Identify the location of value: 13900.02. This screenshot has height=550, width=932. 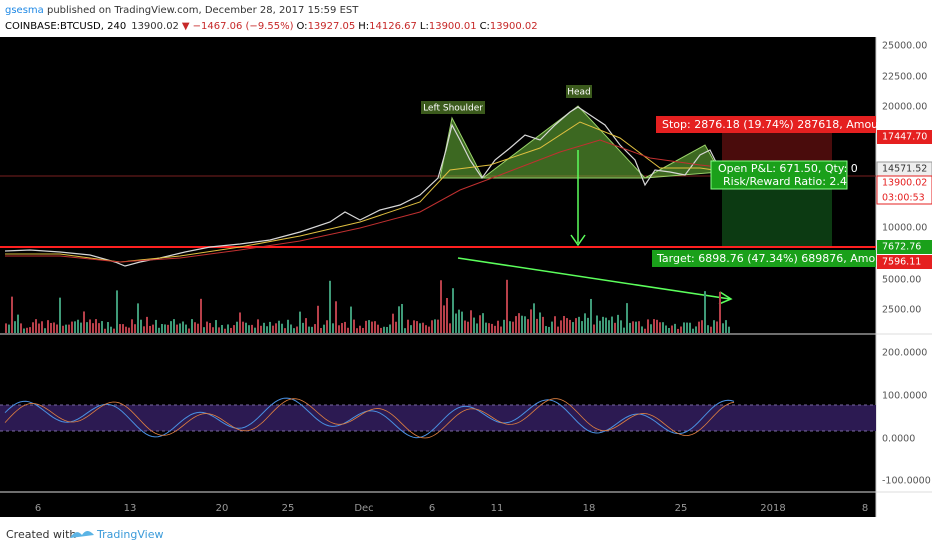
(514, 26).